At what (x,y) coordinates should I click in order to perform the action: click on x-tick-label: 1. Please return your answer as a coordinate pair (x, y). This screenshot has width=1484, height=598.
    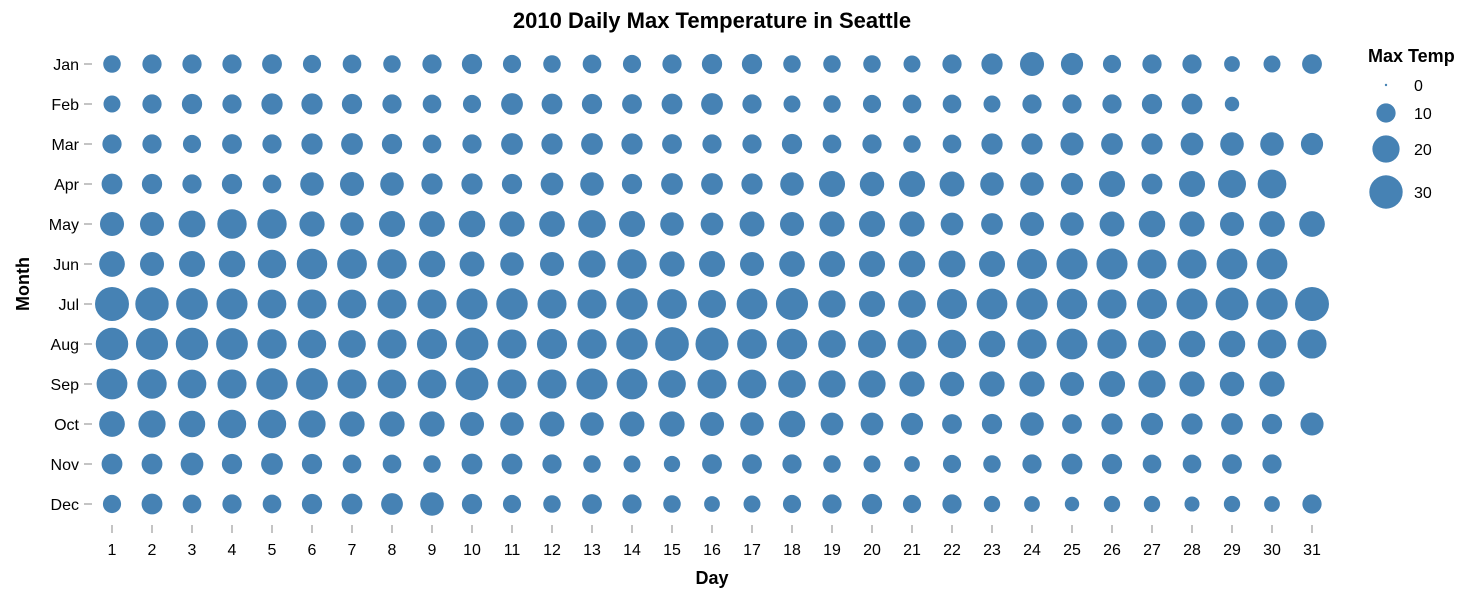
    Looking at the image, I should click on (112, 550).